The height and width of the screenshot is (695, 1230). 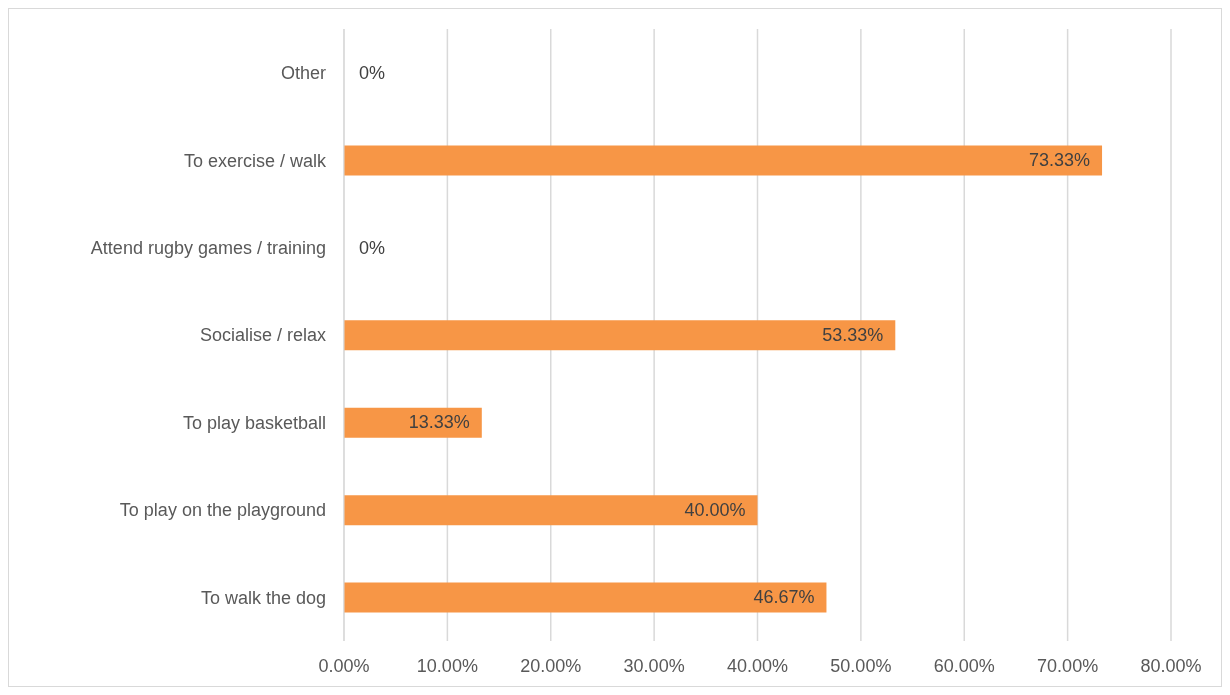 What do you see at coordinates (254, 422) in the screenshot?
I see `y-tick-label: To play basketball` at bounding box center [254, 422].